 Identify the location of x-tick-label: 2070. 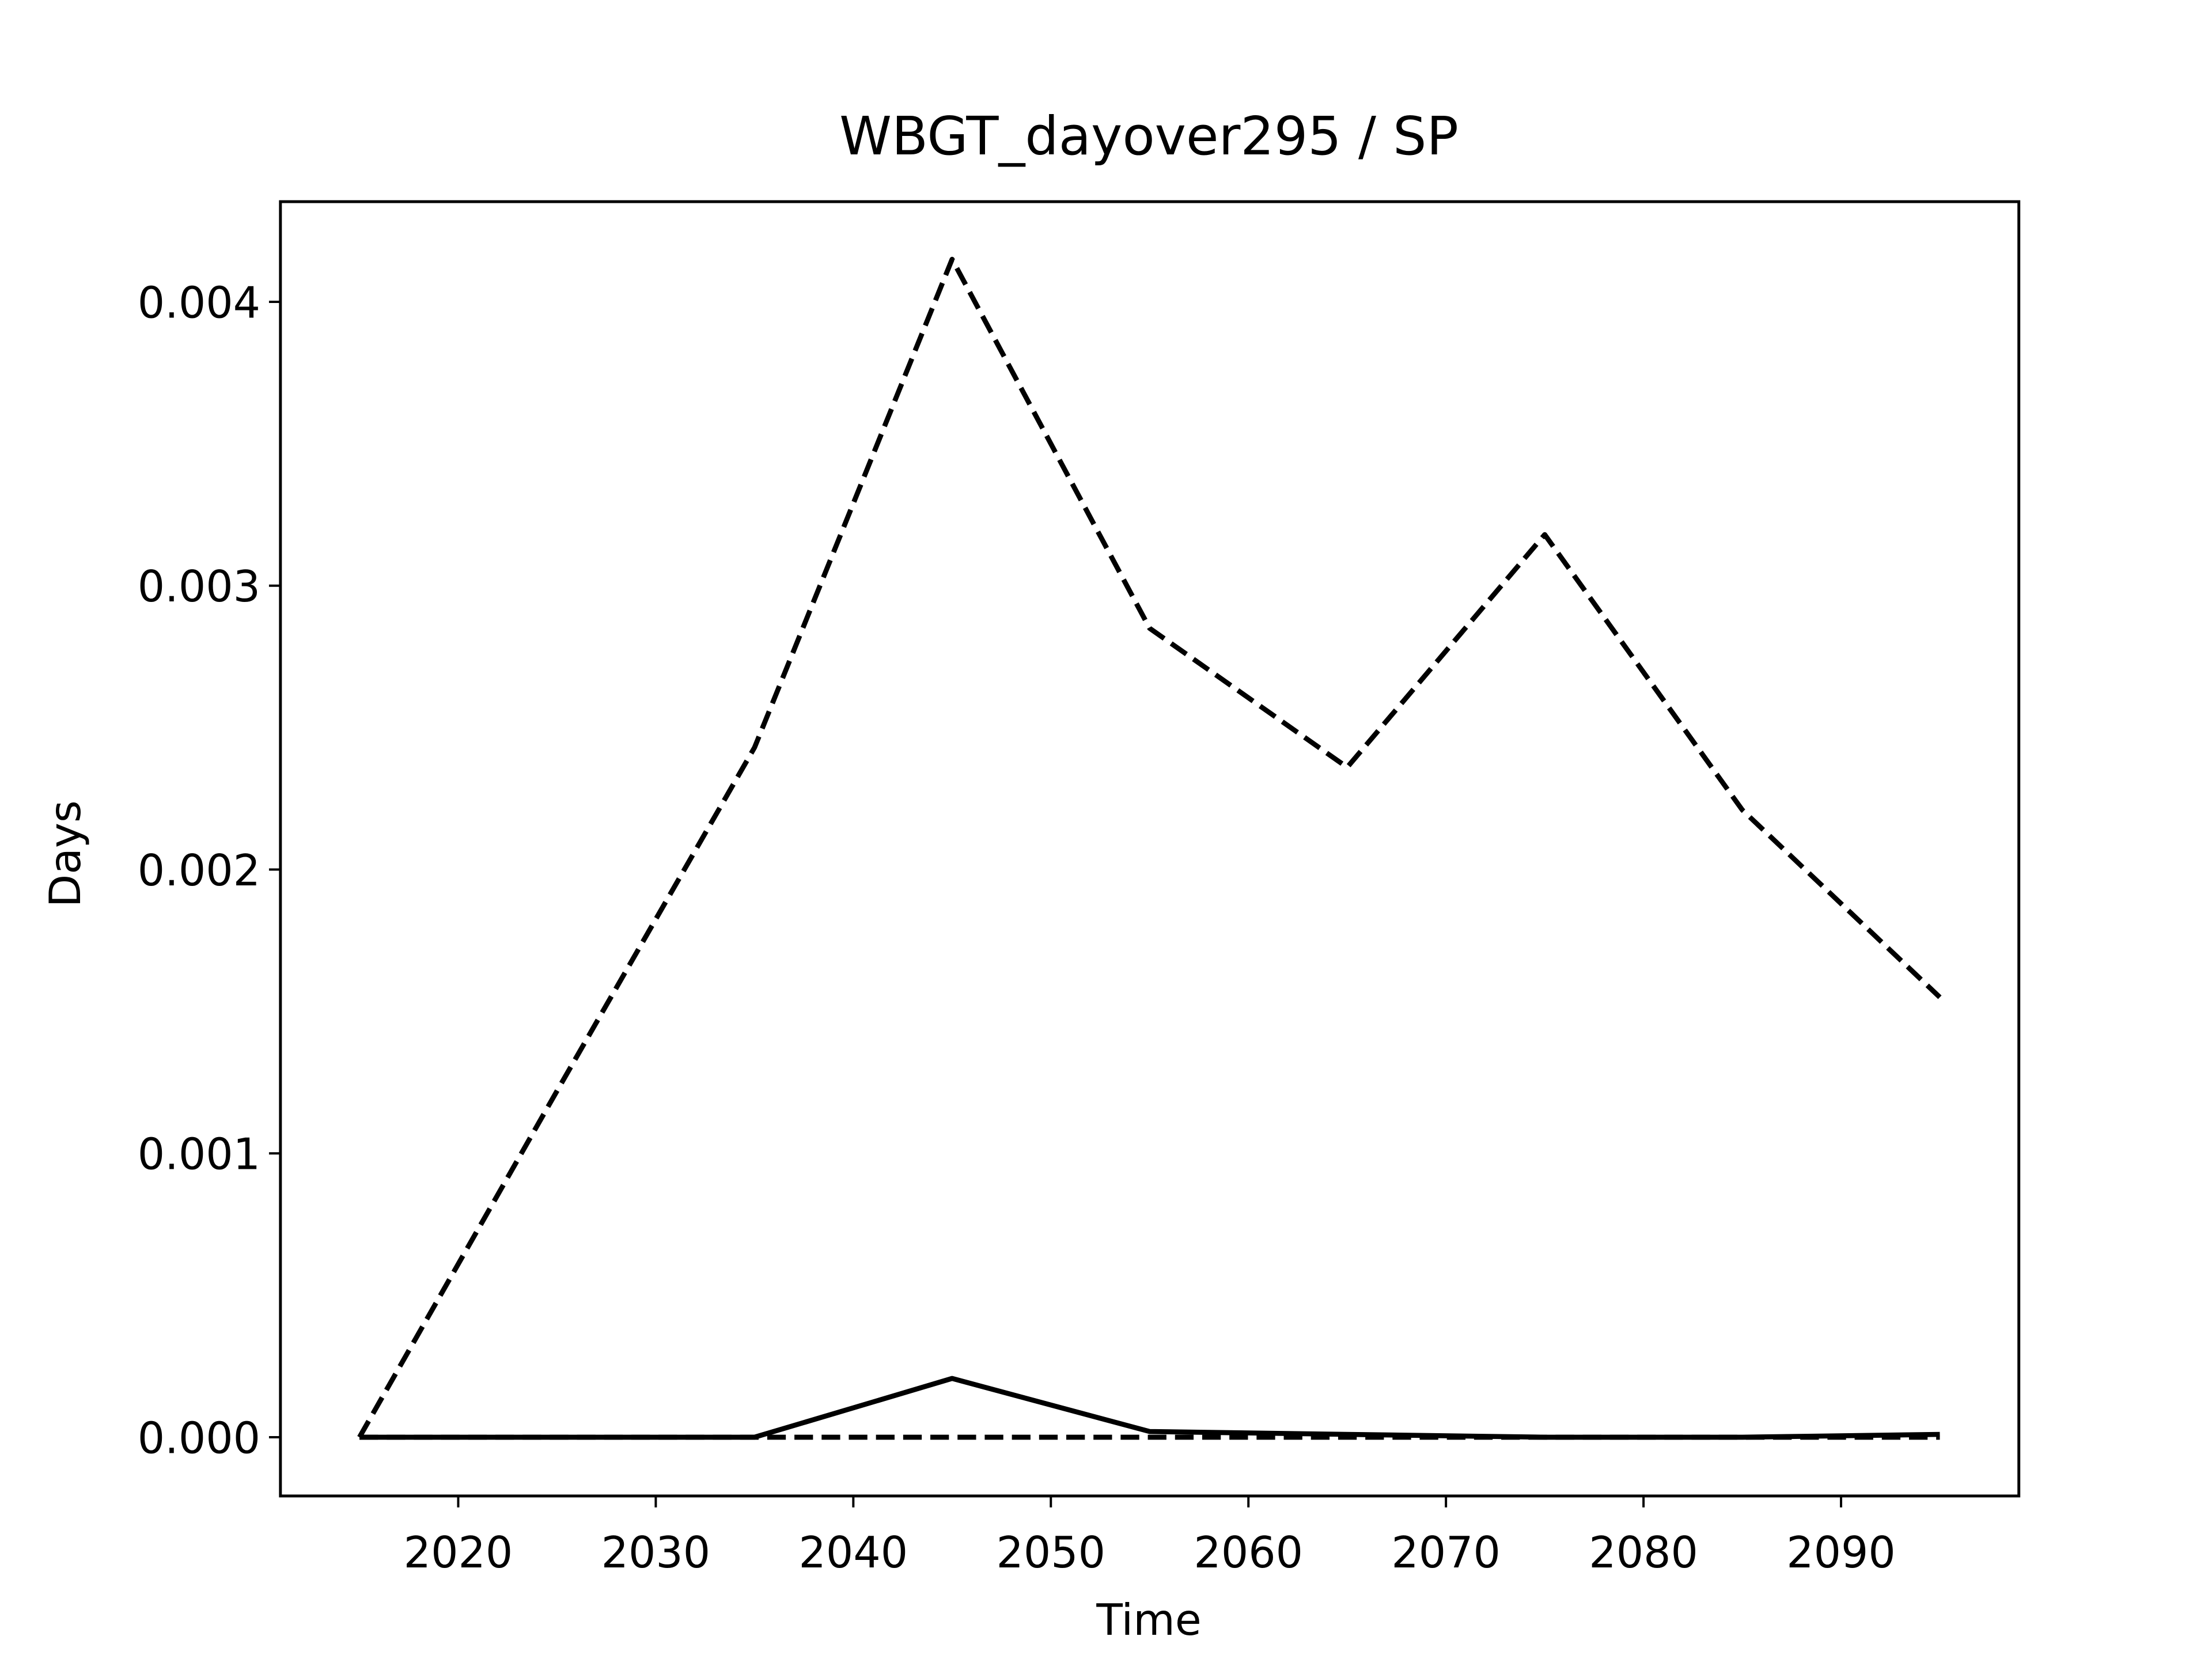
(1446, 1553).